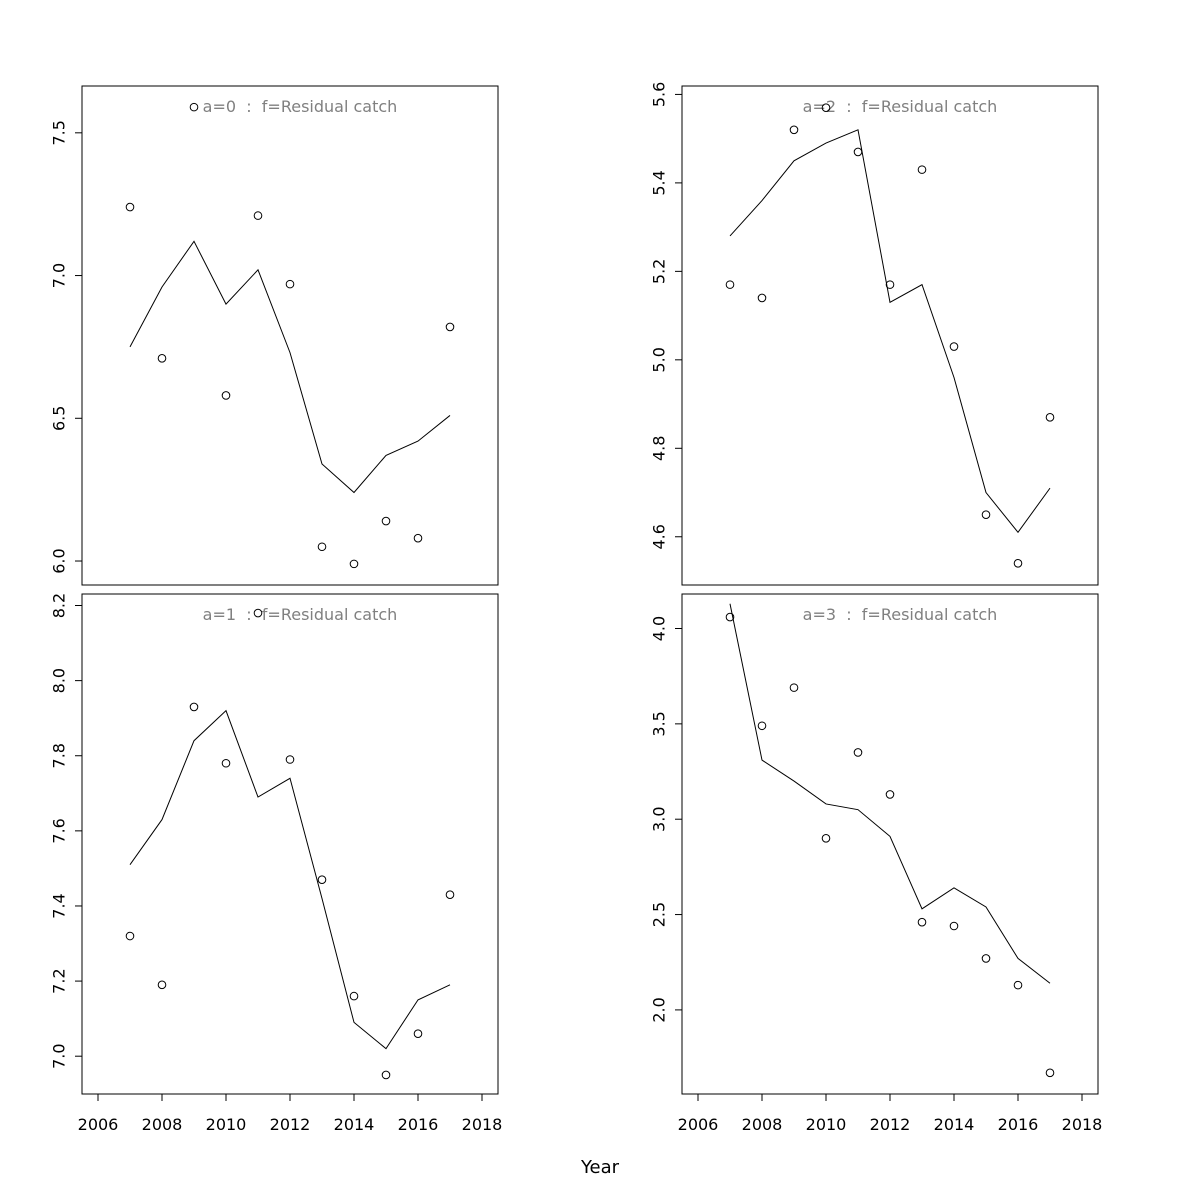  Describe the element at coordinates (300, 614) in the screenshot. I see `panel-title: a=1 : f=Residual catch` at that location.